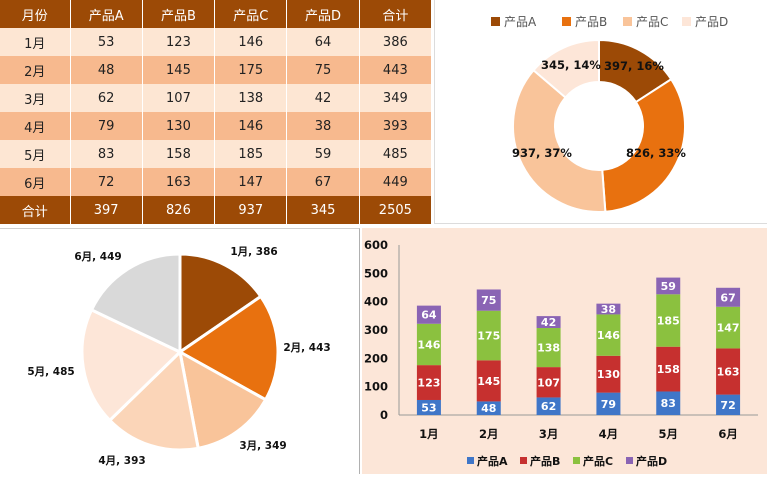 Image resolution: width=767 pixels, height=479 pixels. I want to click on header-total: 合计, so click(396, 14).